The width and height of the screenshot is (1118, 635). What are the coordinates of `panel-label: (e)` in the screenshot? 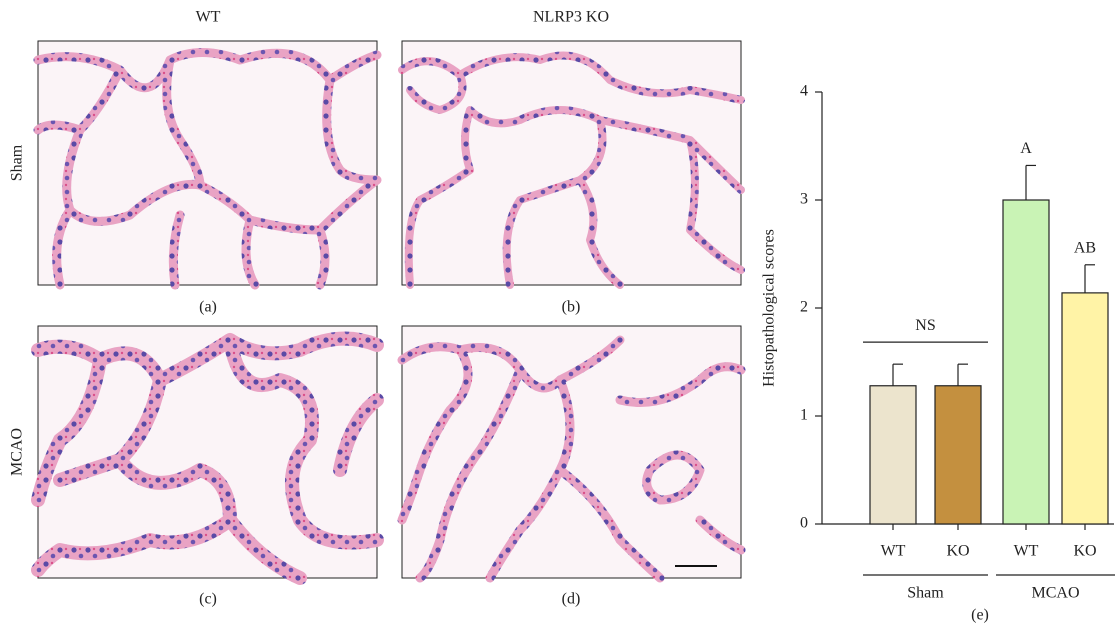 It's located at (980, 615).